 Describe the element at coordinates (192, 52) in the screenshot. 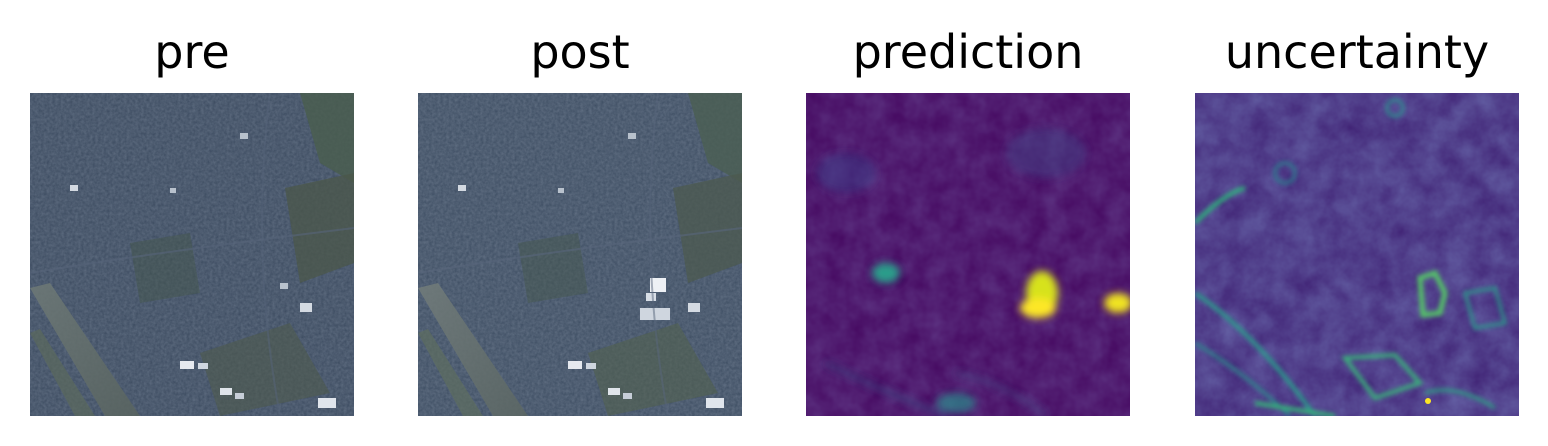

I see `panel-title: pre` at that location.